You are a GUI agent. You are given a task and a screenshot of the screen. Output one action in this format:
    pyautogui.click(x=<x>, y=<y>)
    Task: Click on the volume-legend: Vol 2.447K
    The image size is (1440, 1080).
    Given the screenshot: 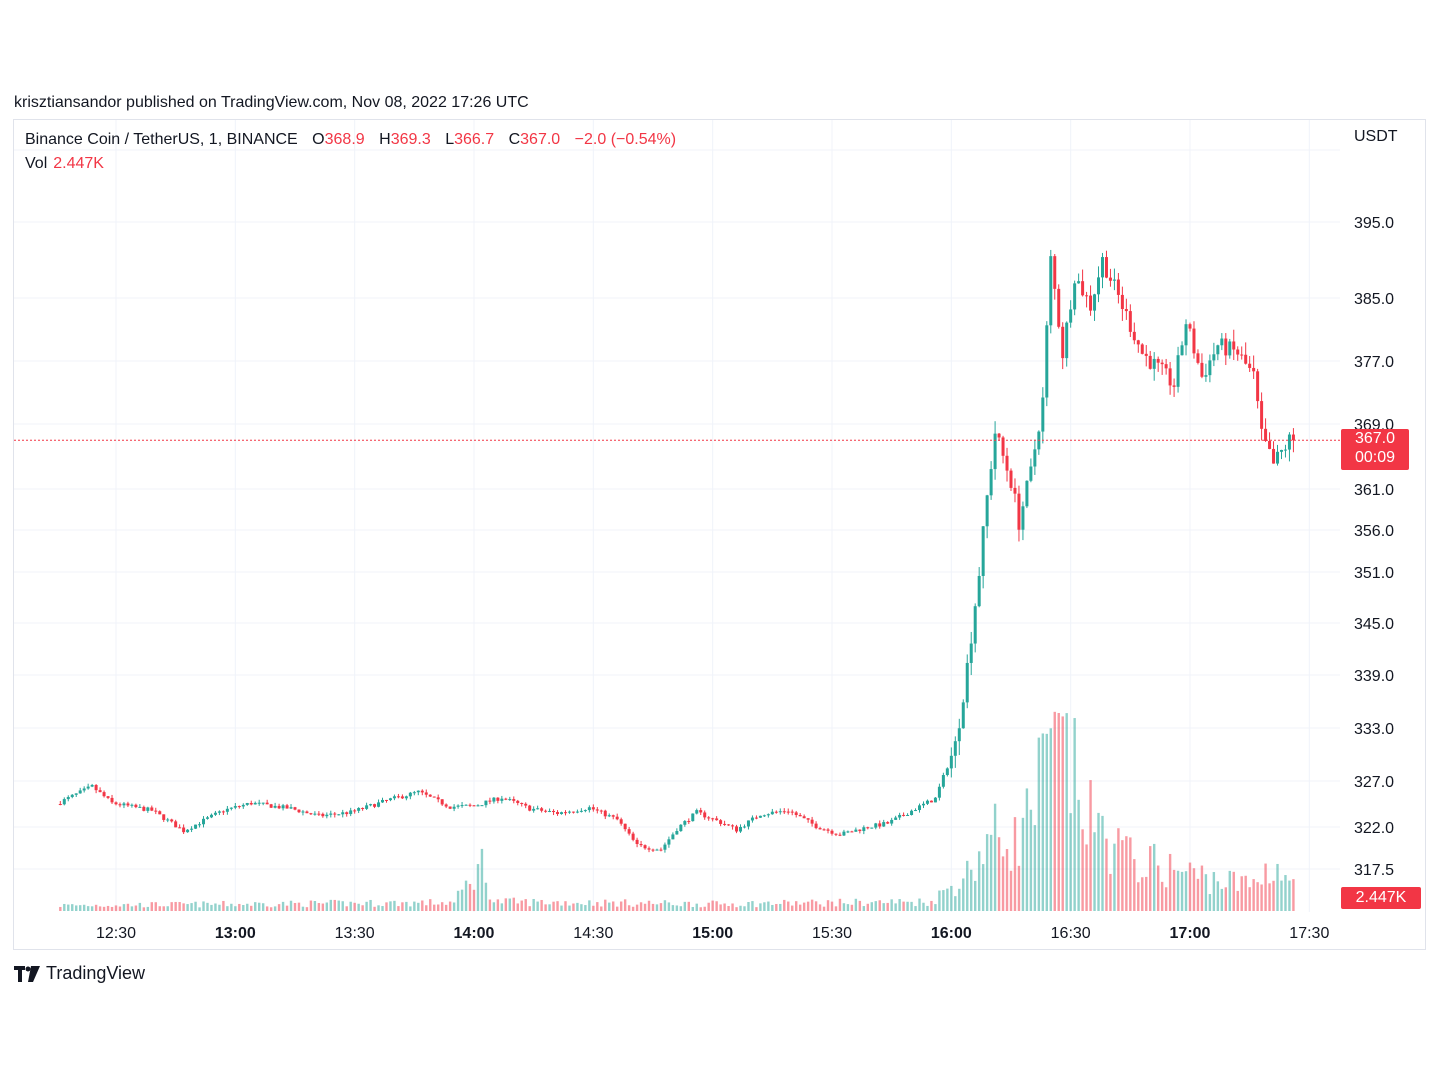 What is the action you would take?
    pyautogui.click(x=64, y=164)
    